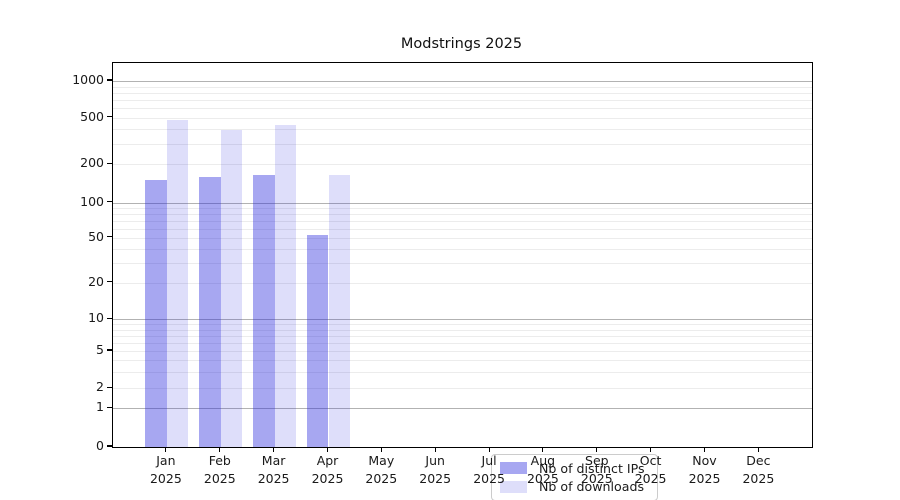 This screenshot has width=900, height=500. I want to click on x-tick-mark-nov, so click(704, 449).